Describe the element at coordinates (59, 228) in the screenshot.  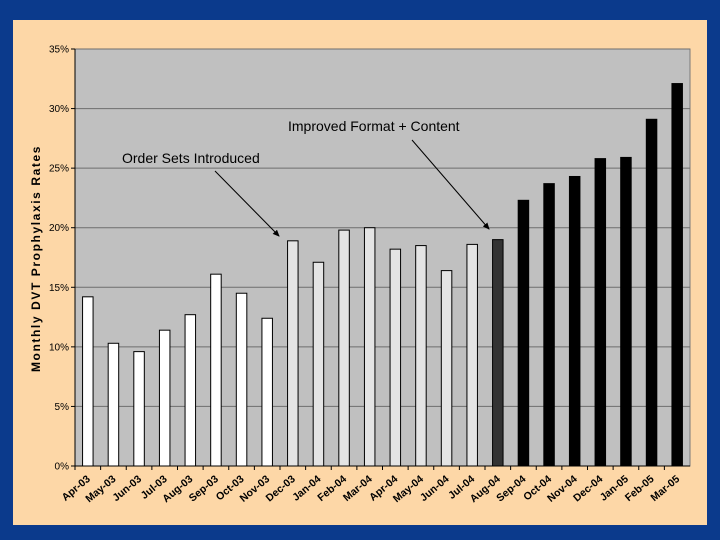
I see `y-tick-label: 20%` at that location.